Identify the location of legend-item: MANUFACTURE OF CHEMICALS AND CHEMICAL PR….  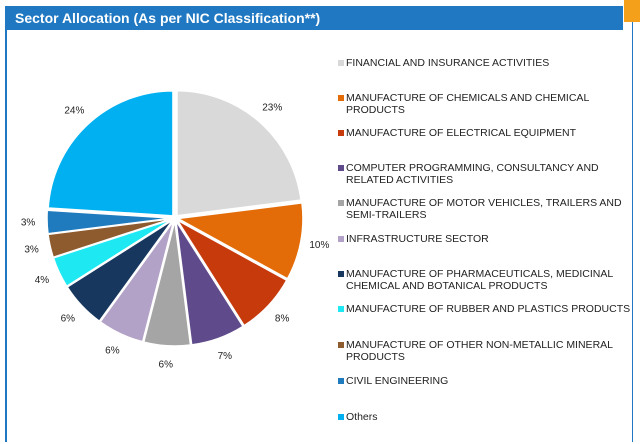
(488, 104).